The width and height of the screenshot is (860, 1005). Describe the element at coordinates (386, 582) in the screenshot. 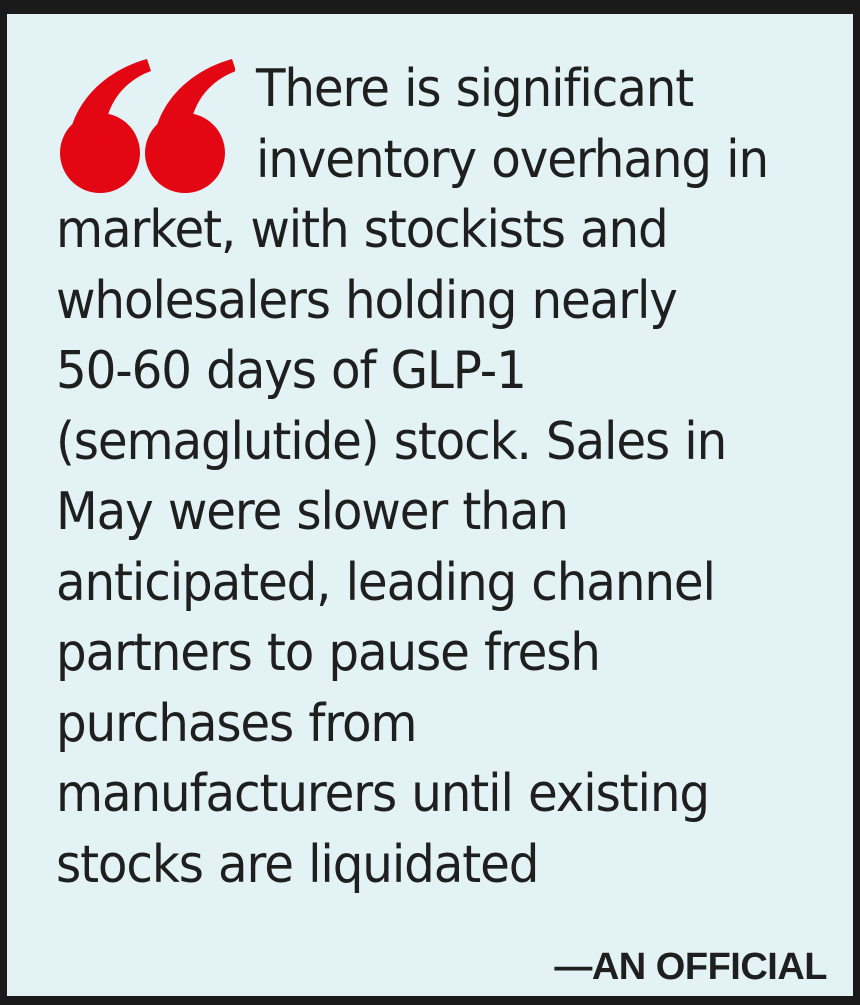

I see `quote-line: anticipated, leading channel` at that location.